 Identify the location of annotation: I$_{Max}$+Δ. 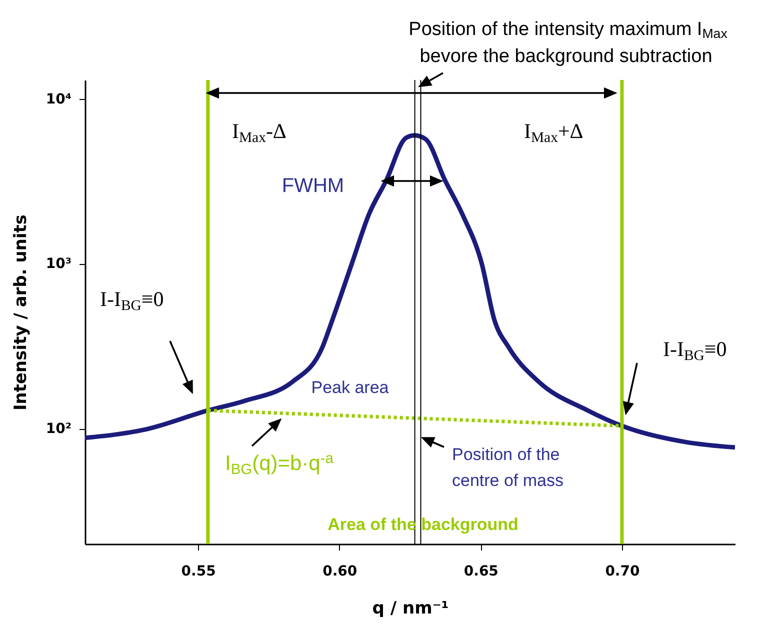
(554, 132).